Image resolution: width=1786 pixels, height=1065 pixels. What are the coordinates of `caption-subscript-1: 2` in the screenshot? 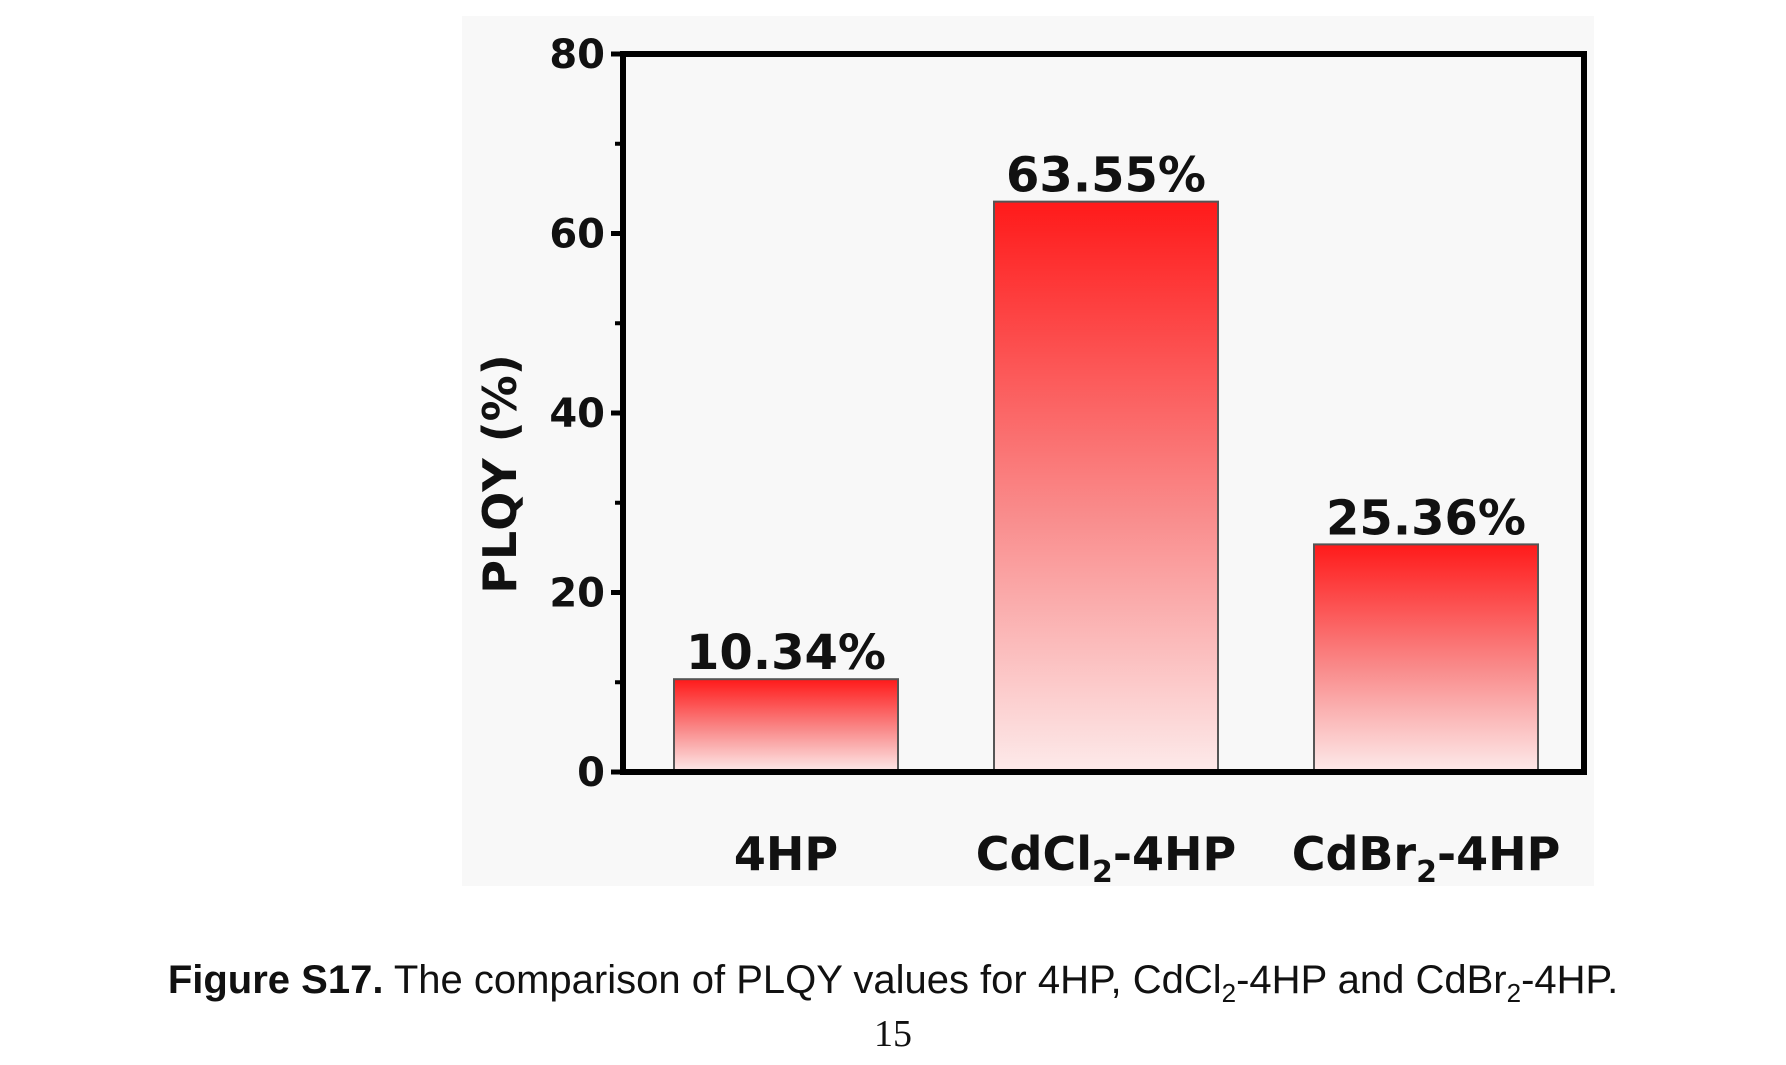 It's located at (1229, 993).